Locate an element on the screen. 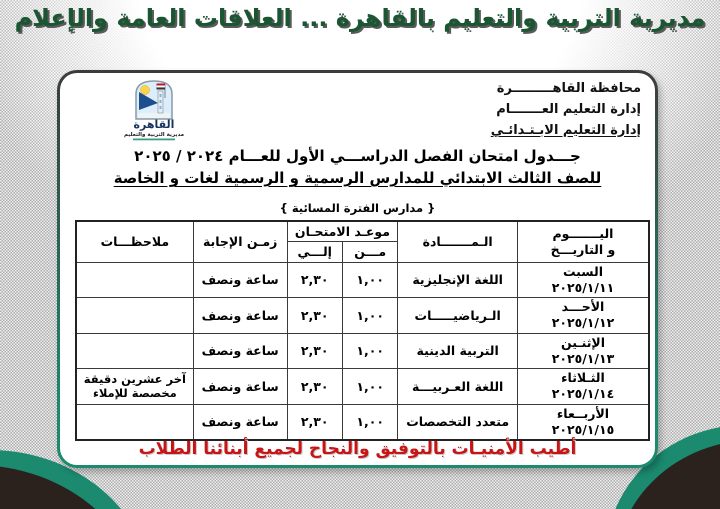 The height and width of the screenshot is (509, 720). day-name: الثـلاثاء is located at coordinates (583, 377).